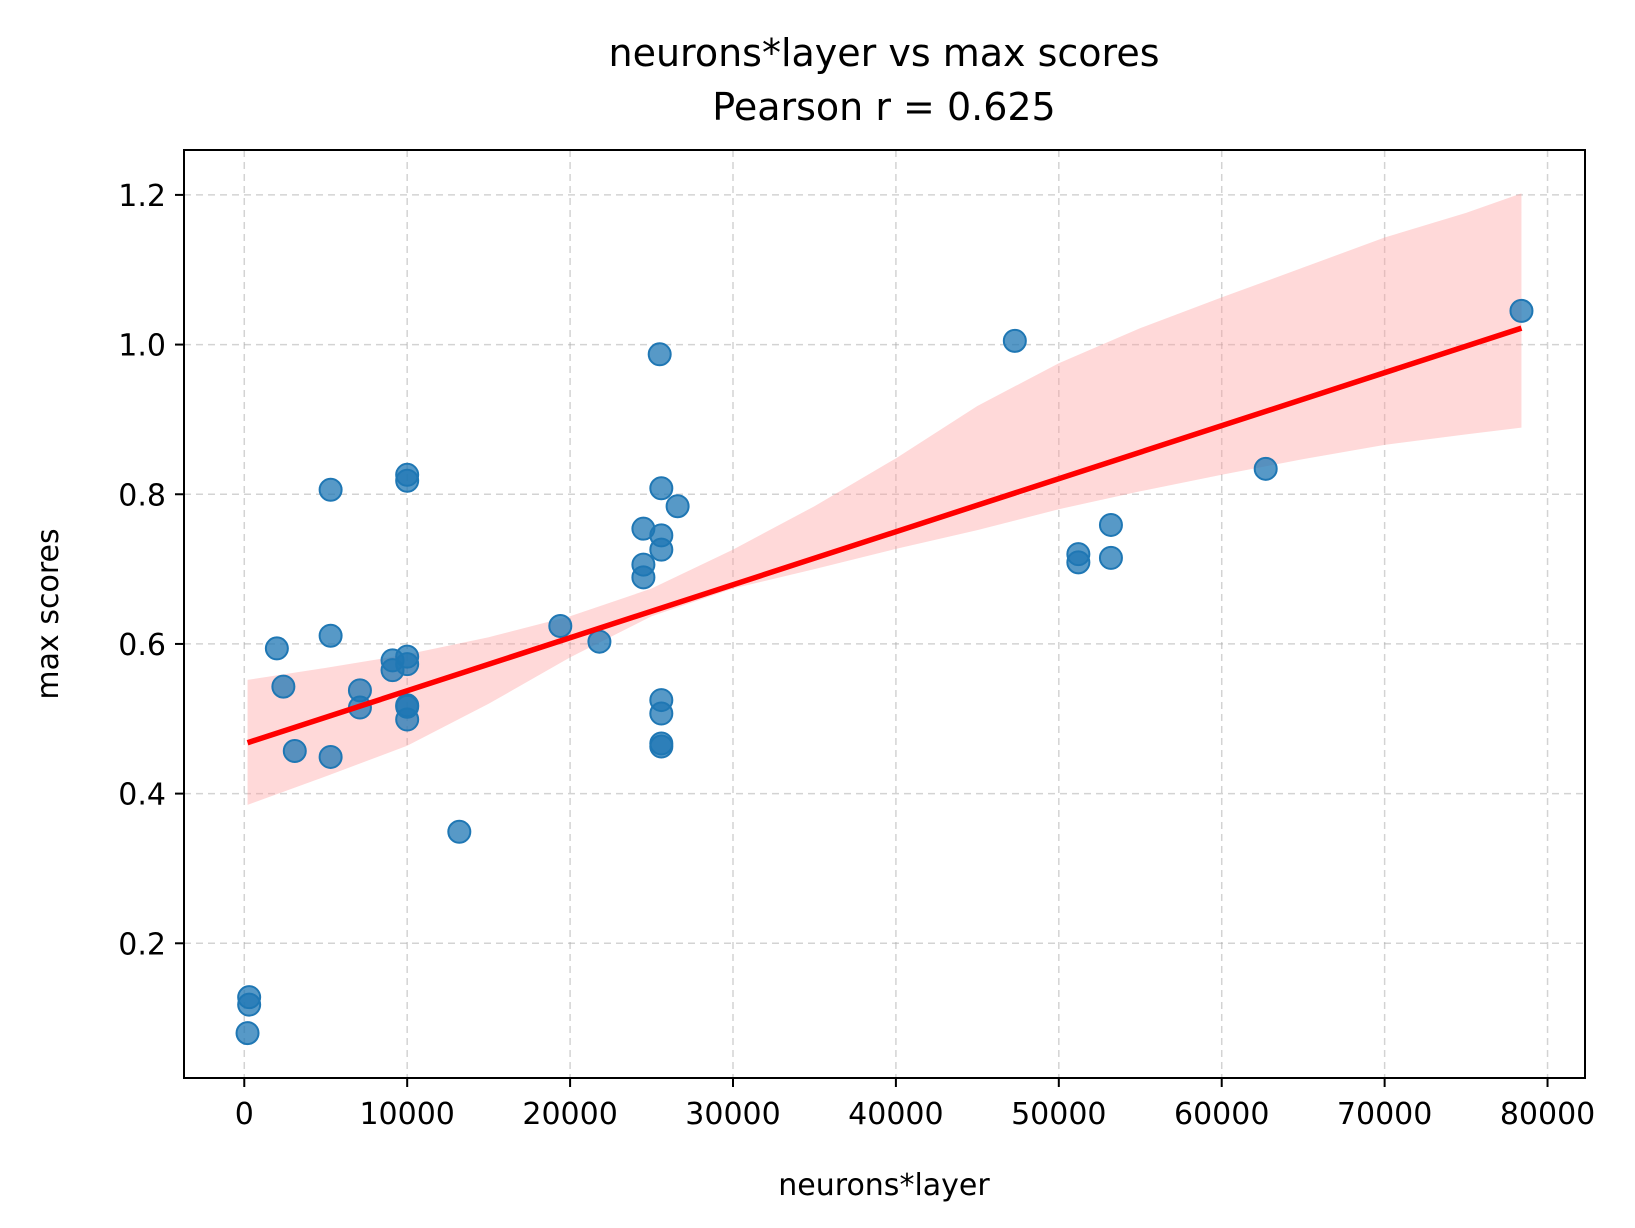  Describe the element at coordinates (1221, 1114) in the screenshot. I see `x-tick-label: 60000` at that location.